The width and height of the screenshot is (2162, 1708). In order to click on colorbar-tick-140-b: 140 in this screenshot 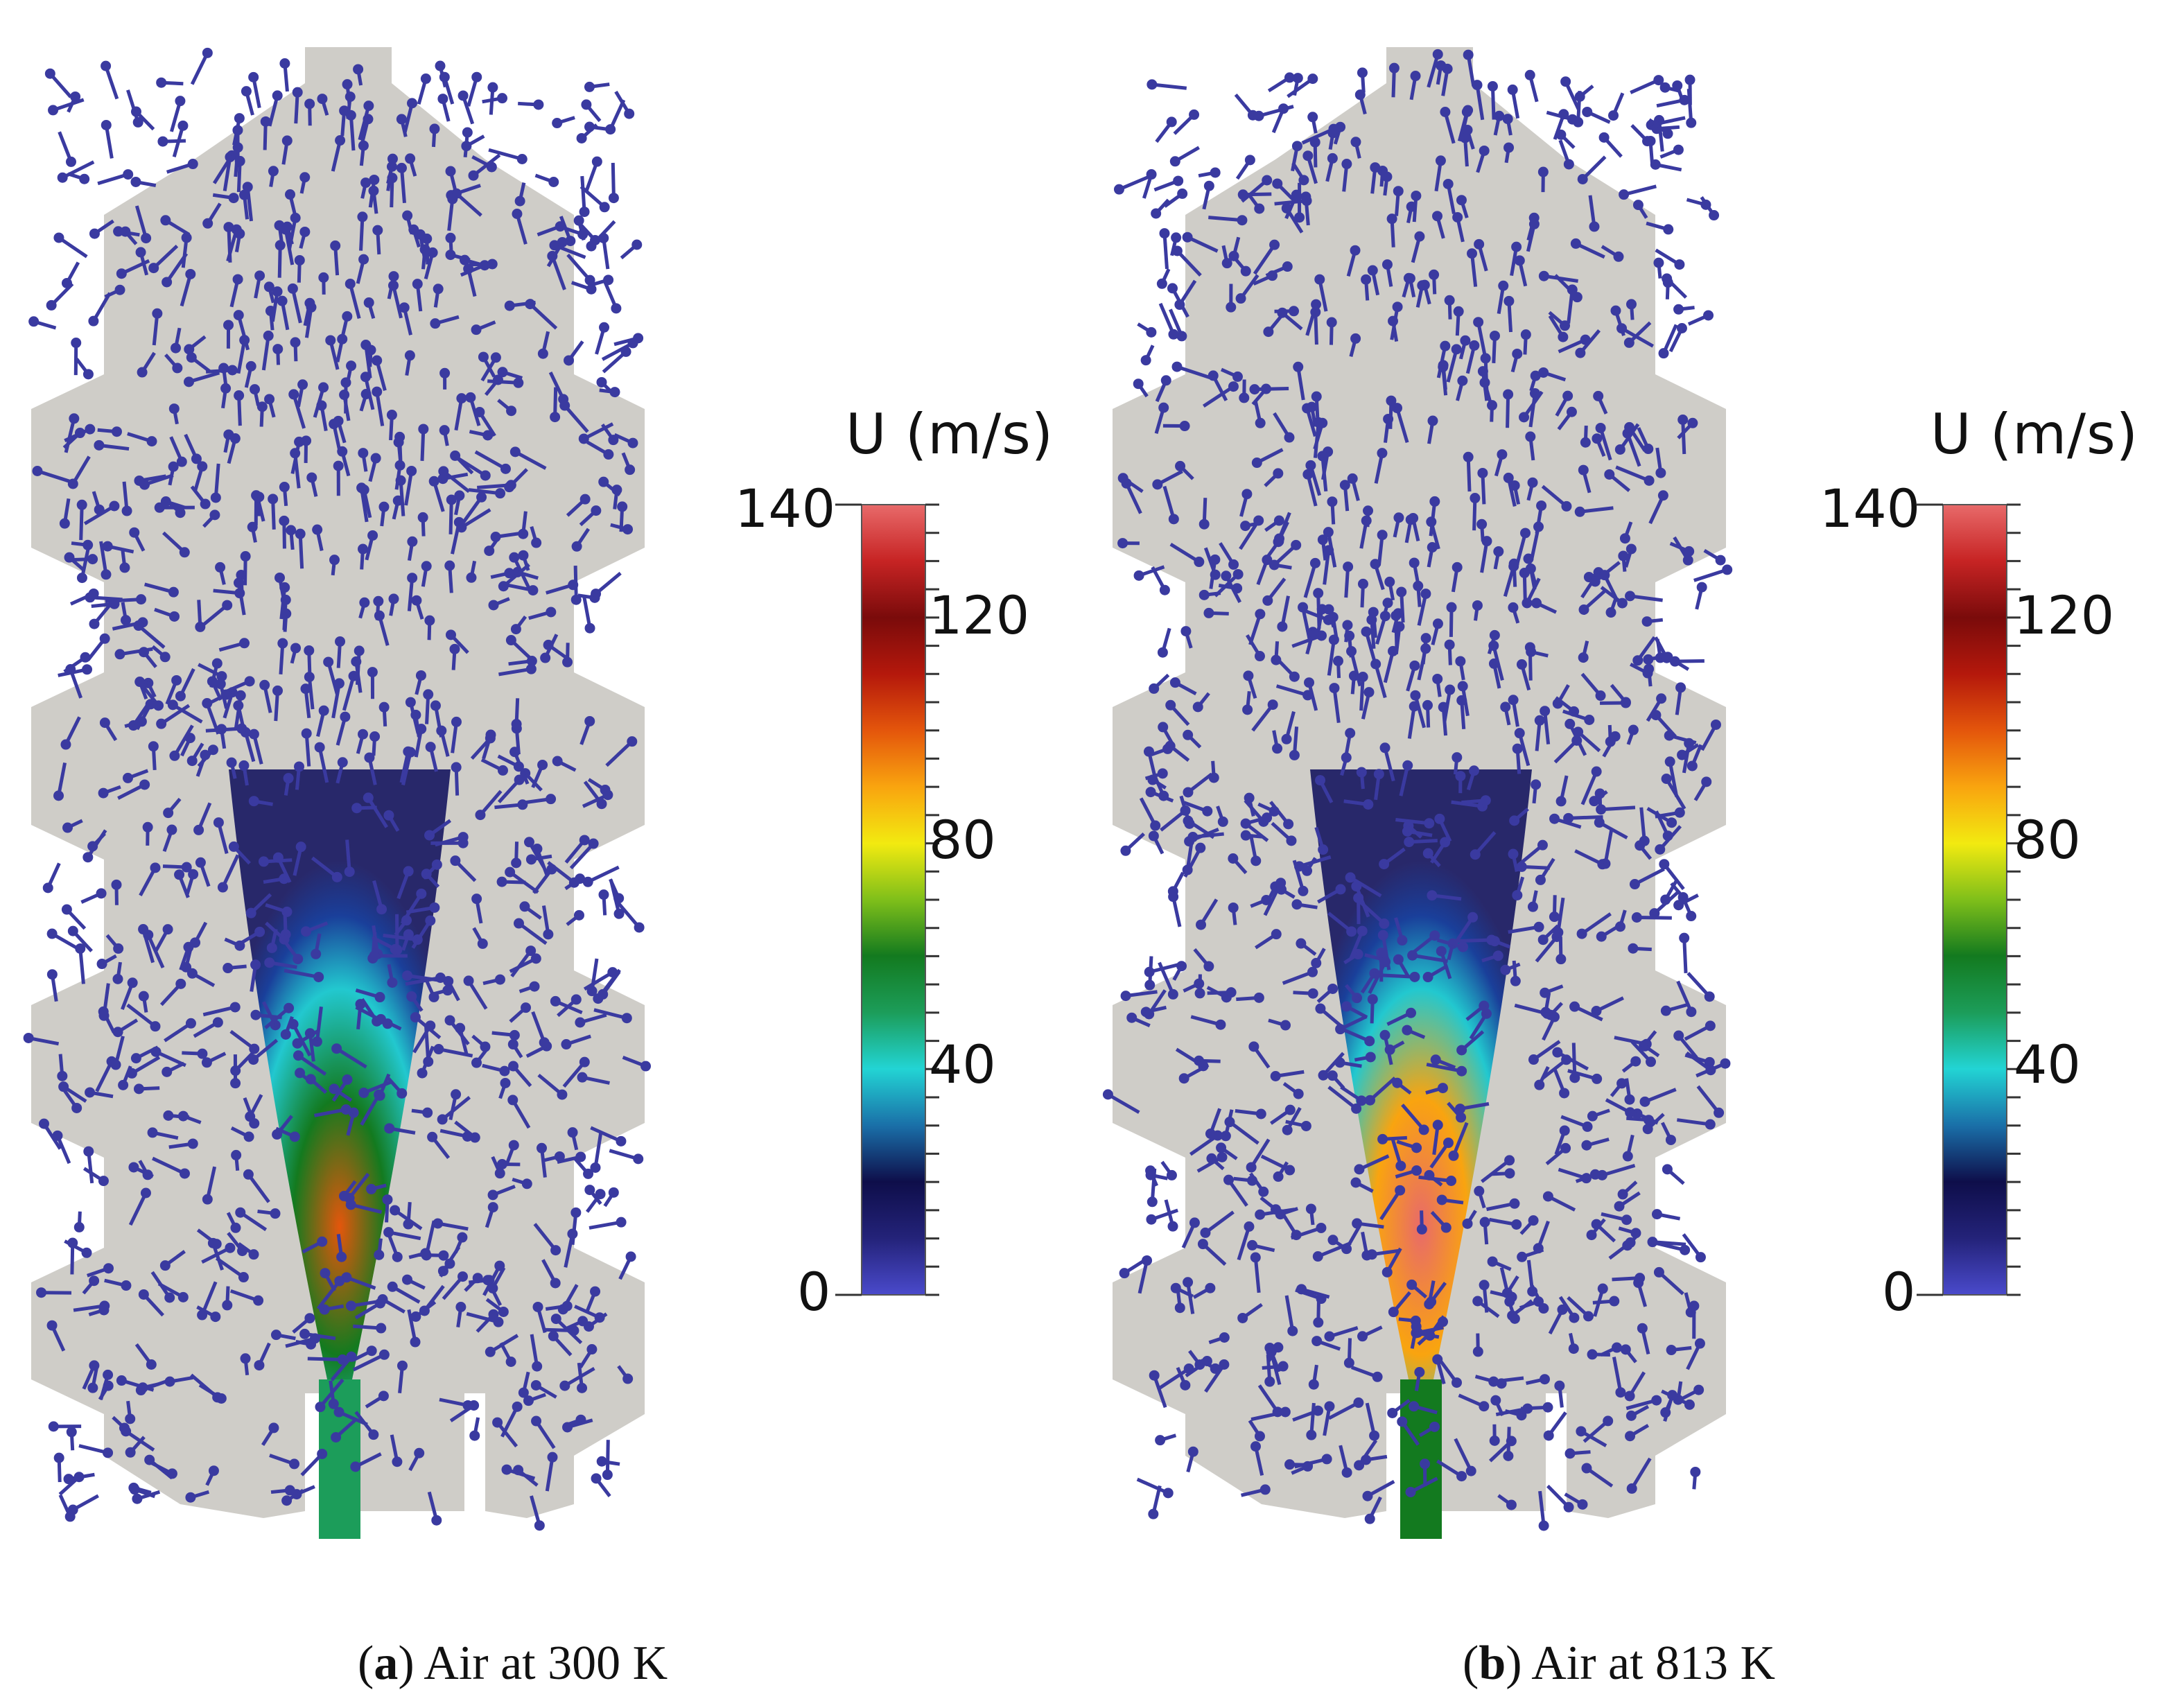, I will do `click(1870, 509)`.